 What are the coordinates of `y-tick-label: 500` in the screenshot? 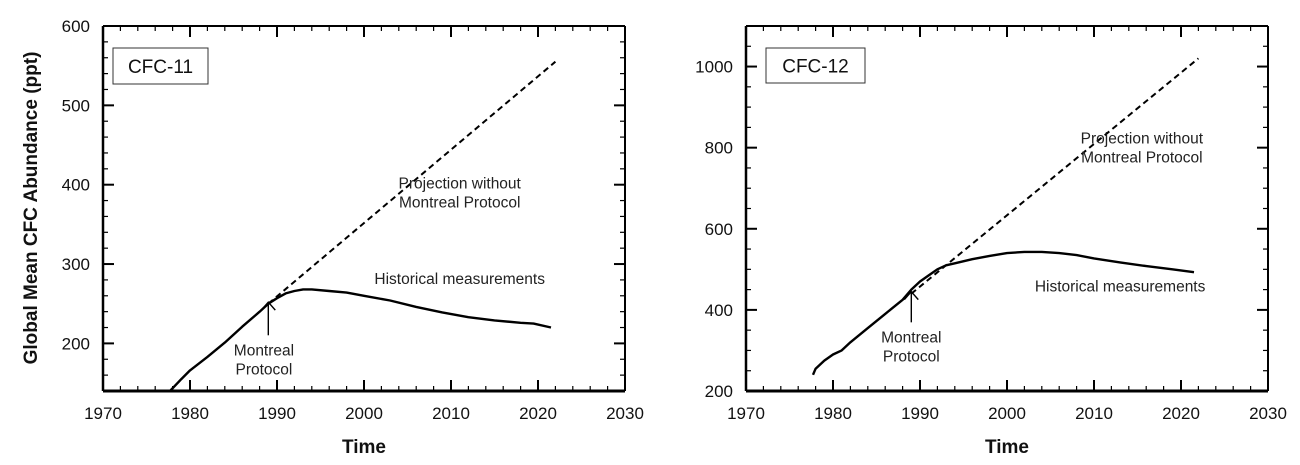 It's located at (76, 105).